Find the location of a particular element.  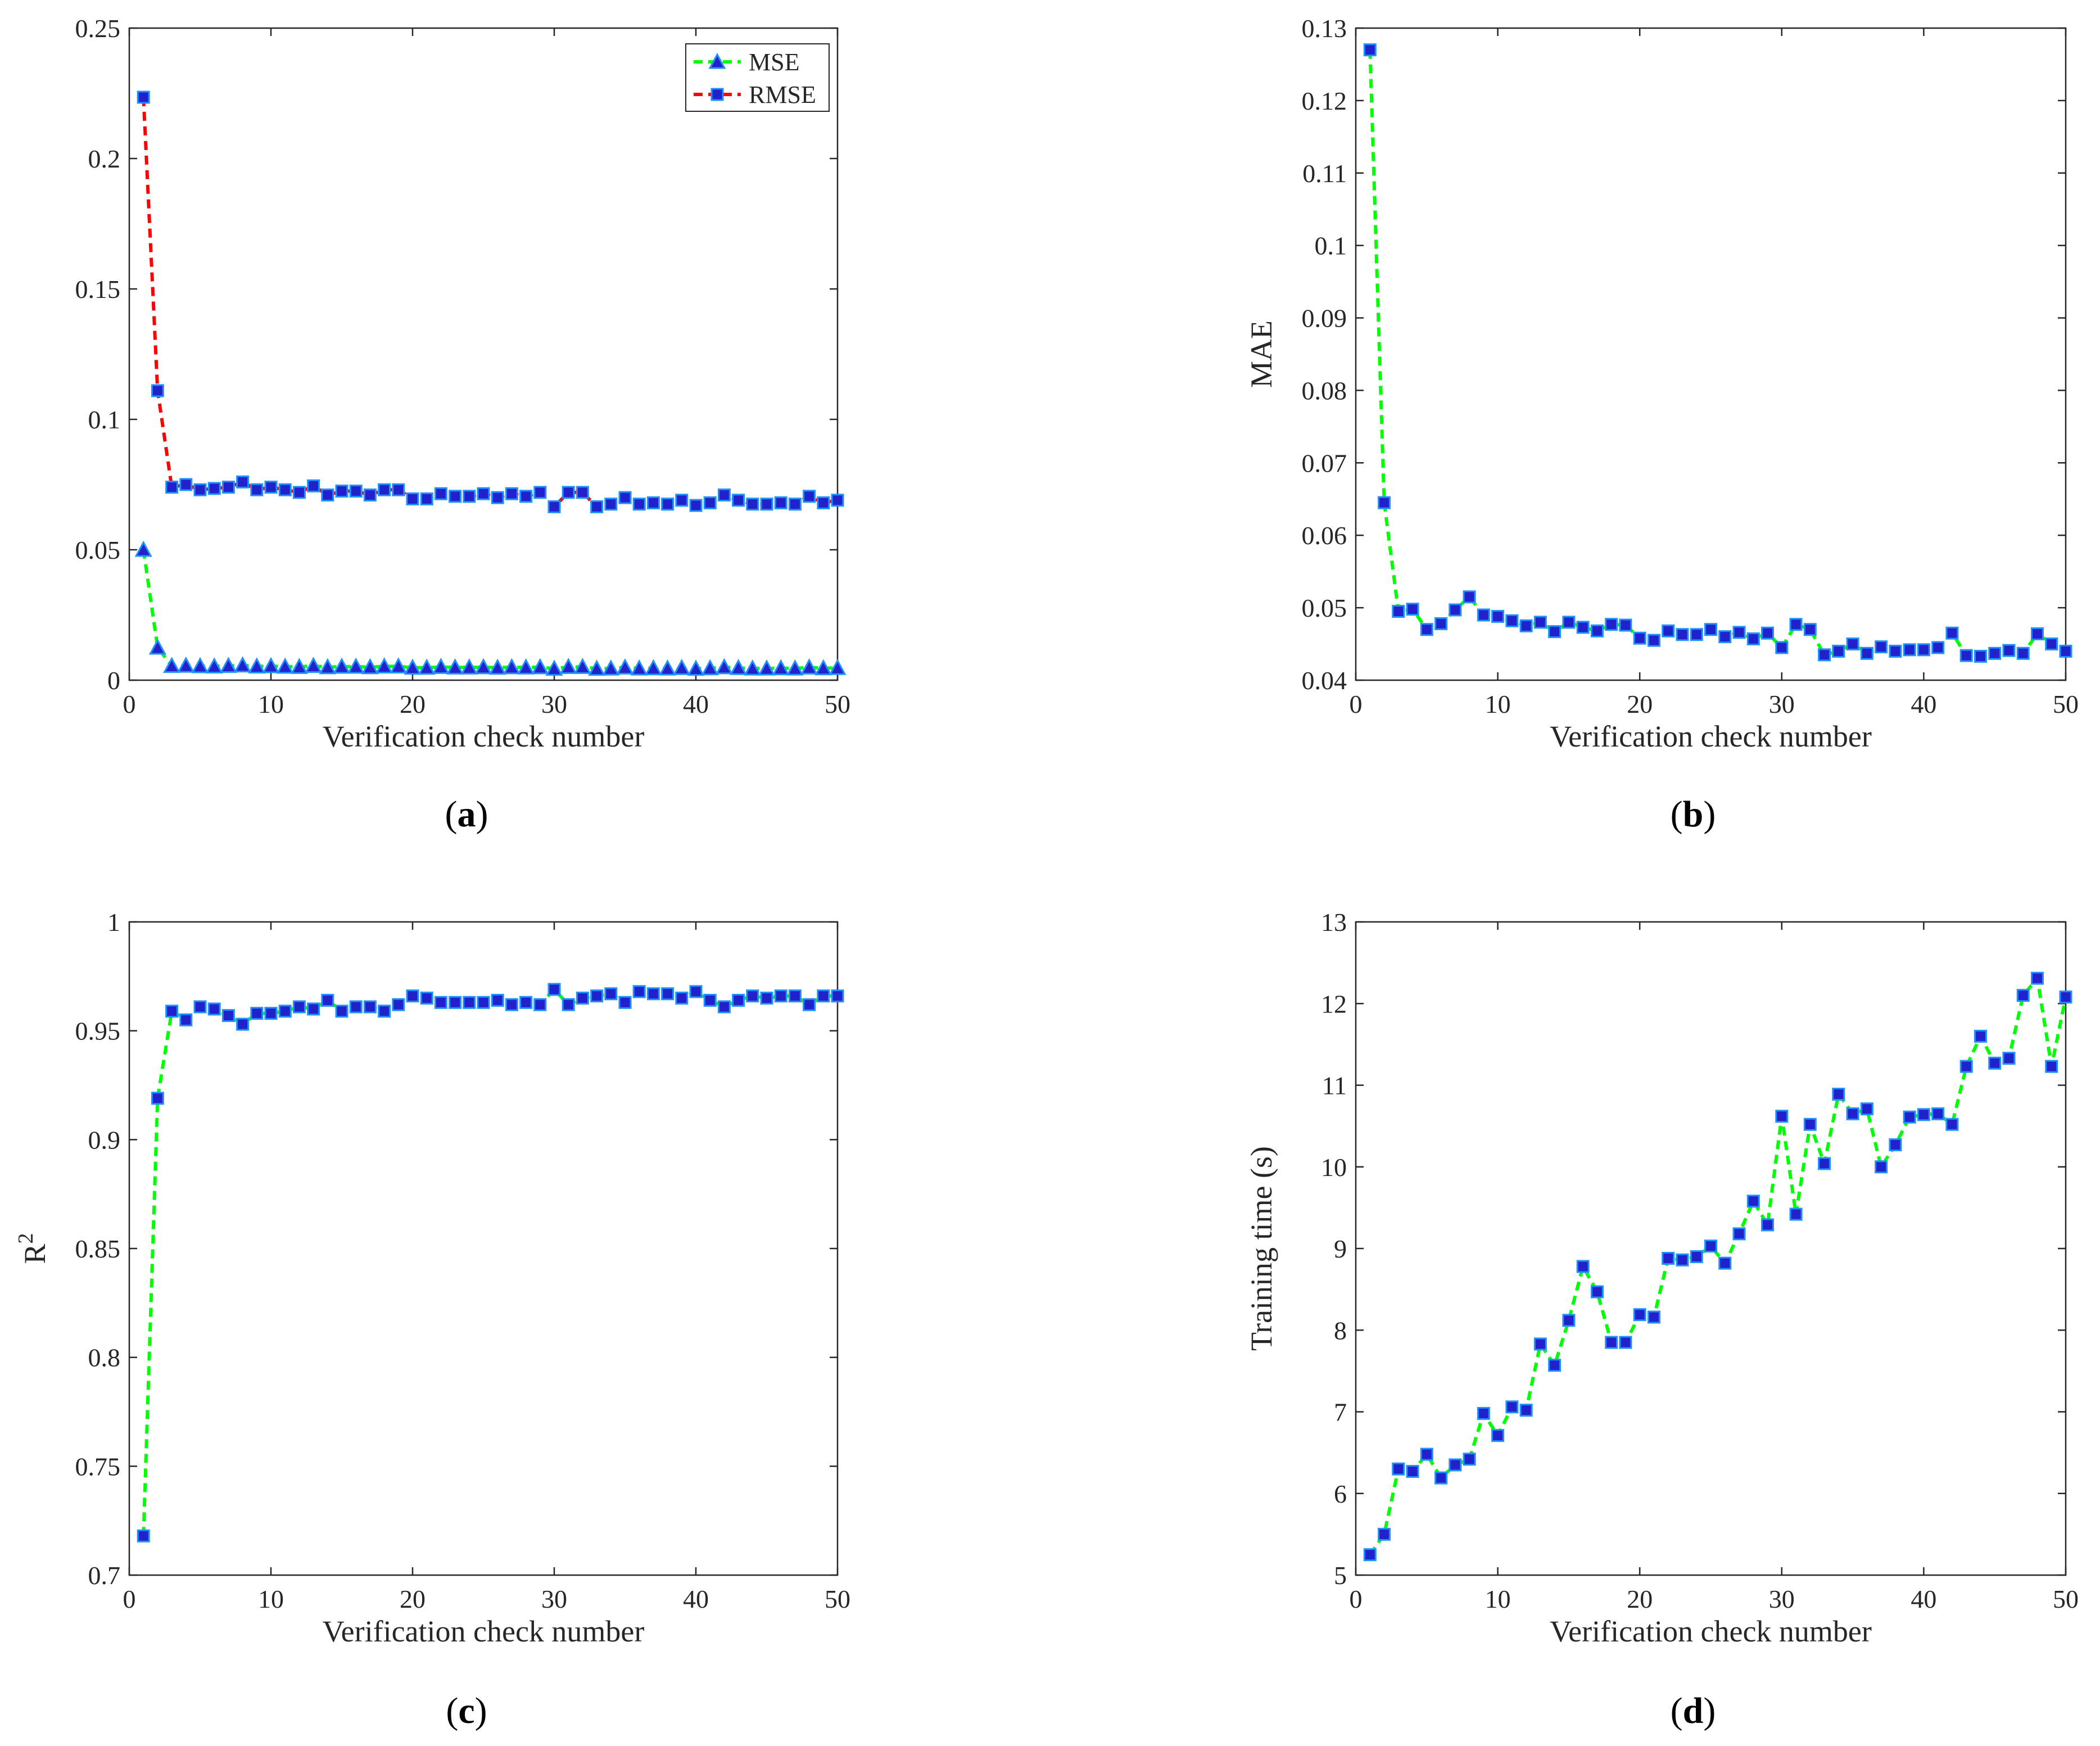

caption-letter: c is located at coordinates (466, 1710).